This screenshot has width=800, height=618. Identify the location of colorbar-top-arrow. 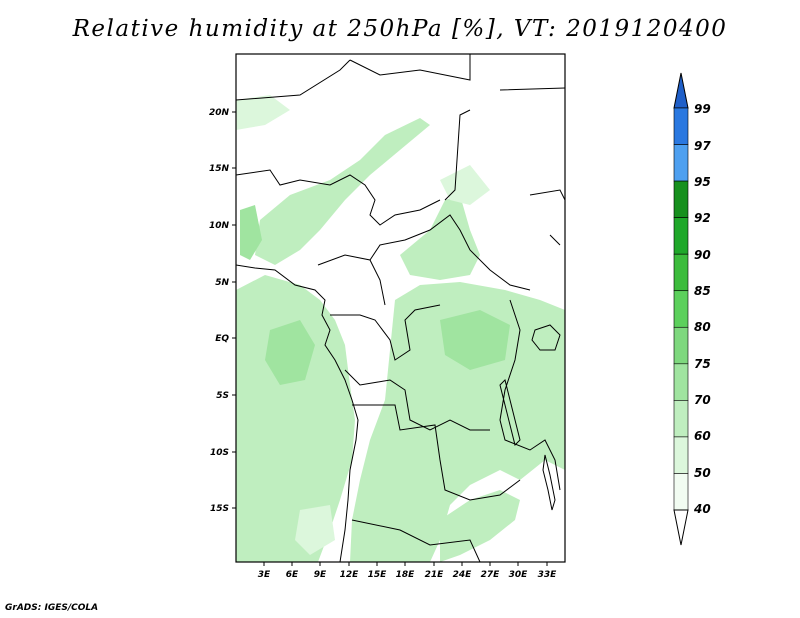
(681, 90).